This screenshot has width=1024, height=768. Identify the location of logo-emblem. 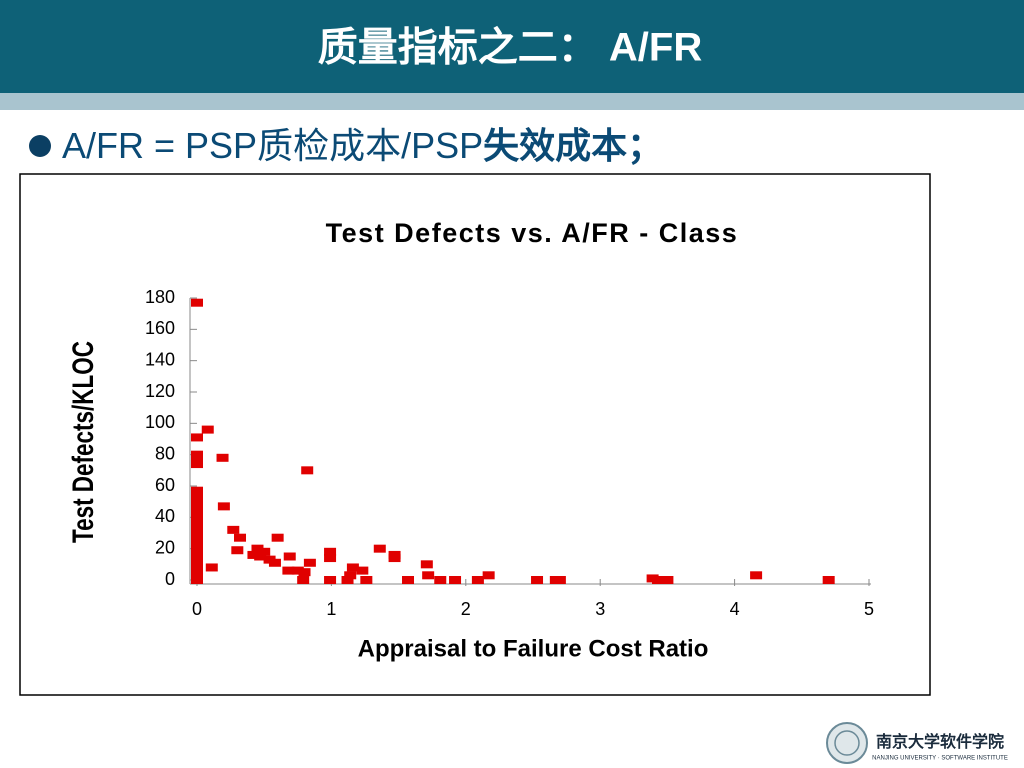
(847, 743).